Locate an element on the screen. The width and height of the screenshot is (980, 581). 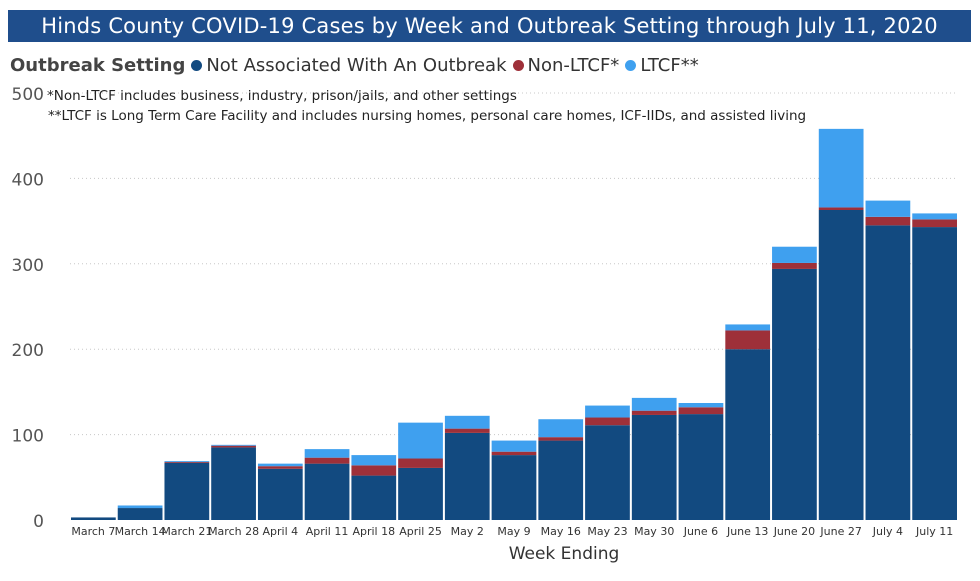
legend-label-not-associated: Not Associated With An Outbreak is located at coordinates (356, 65).